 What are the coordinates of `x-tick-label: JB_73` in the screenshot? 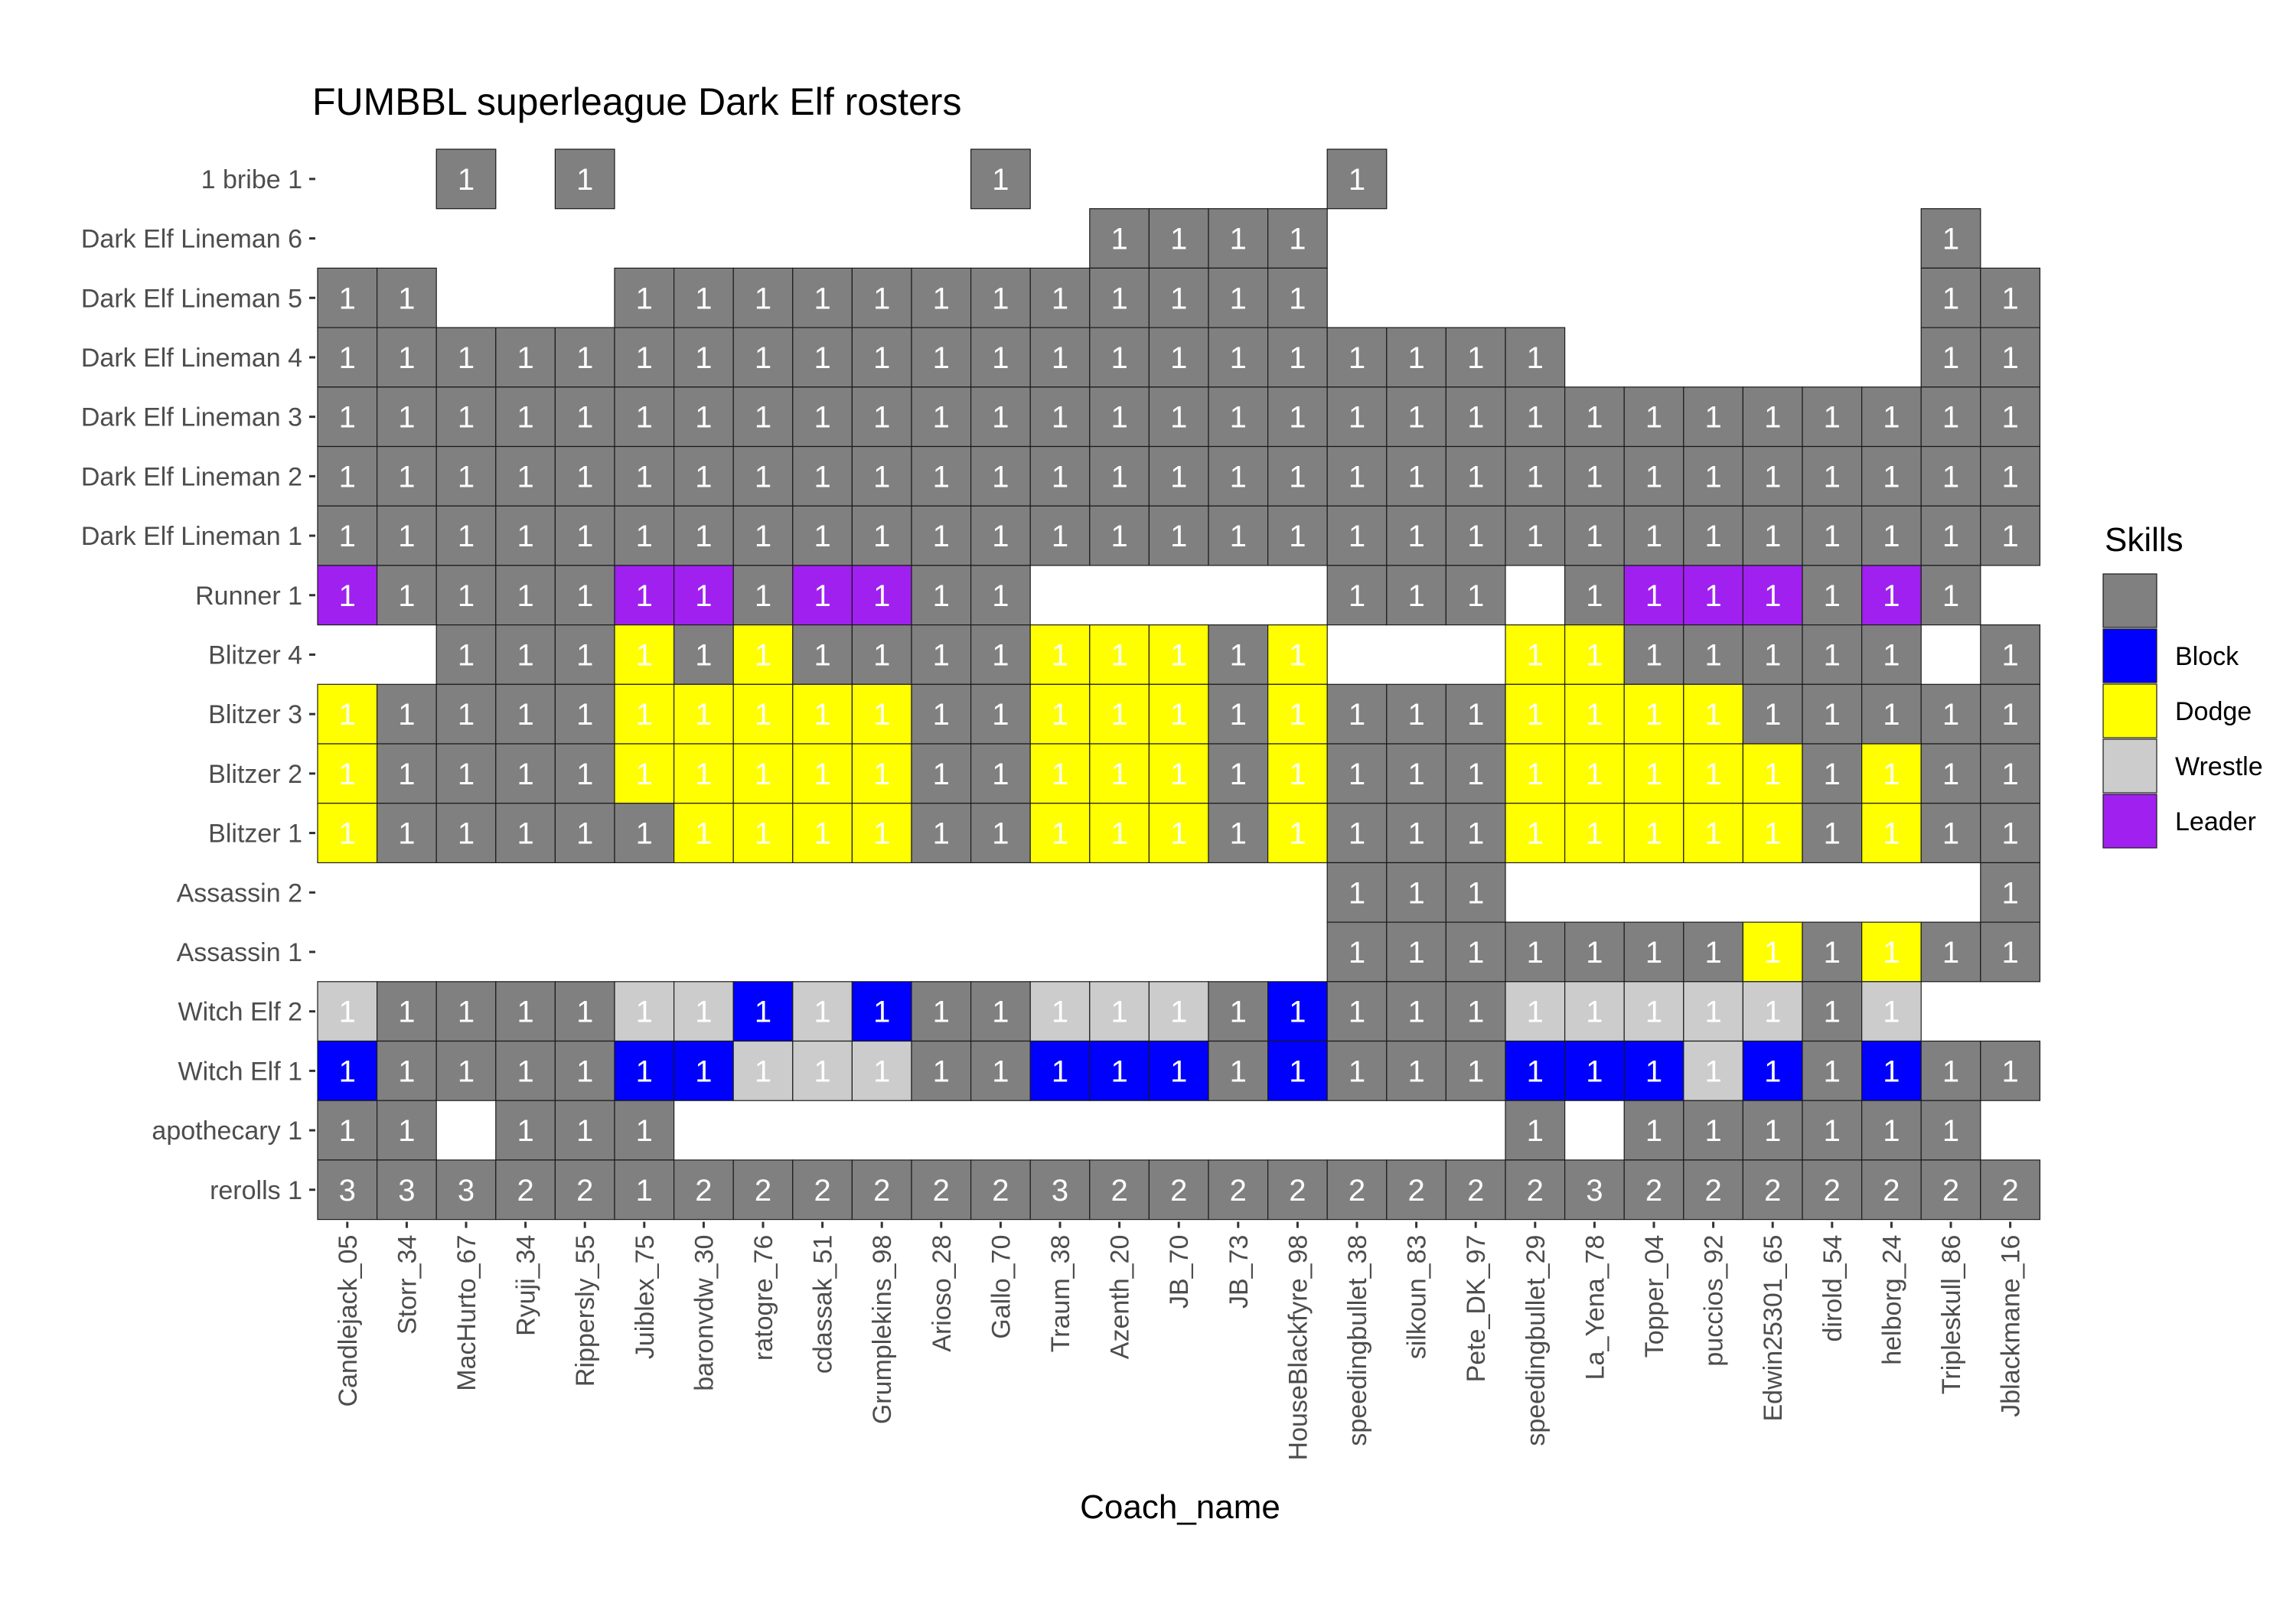 It's located at (1239, 1272).